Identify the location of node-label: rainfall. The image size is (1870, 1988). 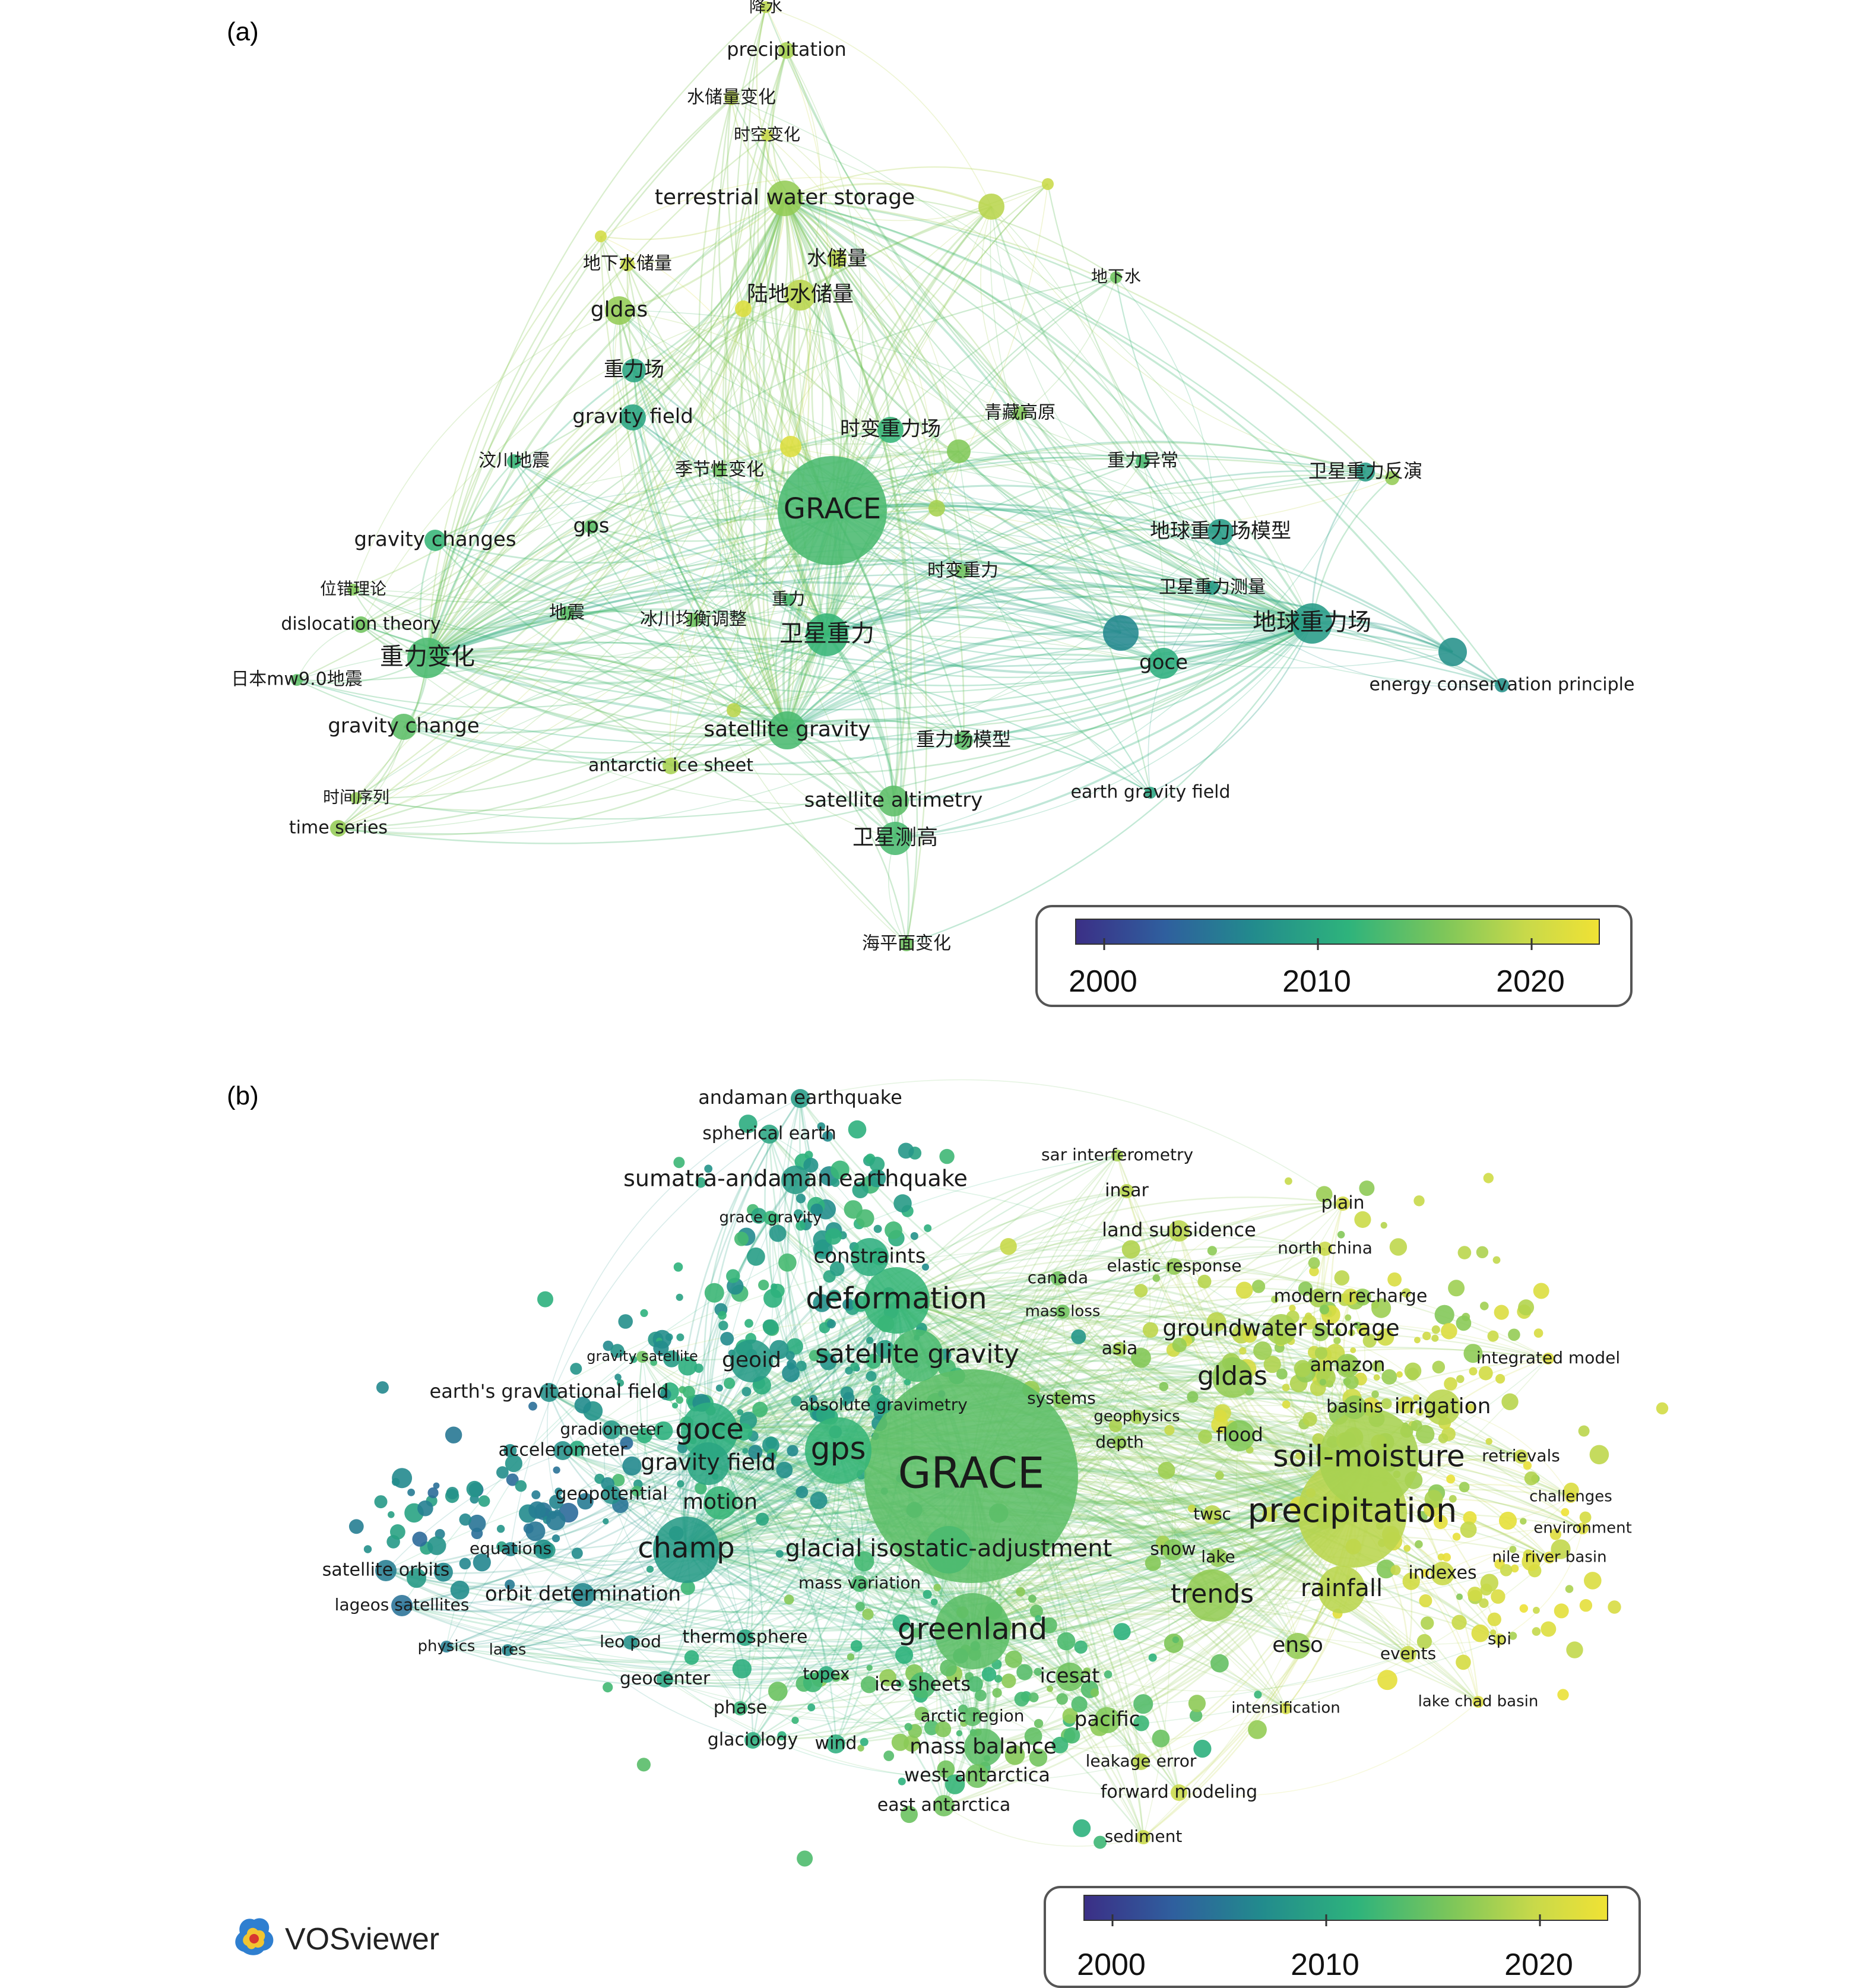
(1342, 1588).